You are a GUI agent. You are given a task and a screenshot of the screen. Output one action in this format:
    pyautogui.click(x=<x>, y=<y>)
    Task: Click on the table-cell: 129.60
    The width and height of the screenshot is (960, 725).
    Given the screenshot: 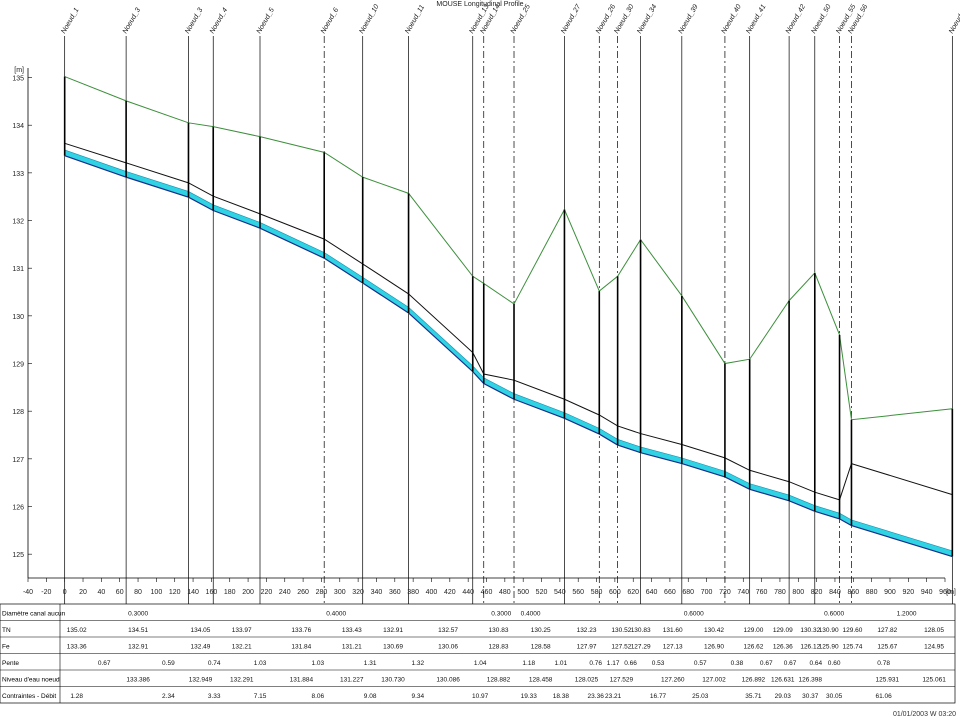 What is the action you would take?
    pyautogui.click(x=853, y=630)
    